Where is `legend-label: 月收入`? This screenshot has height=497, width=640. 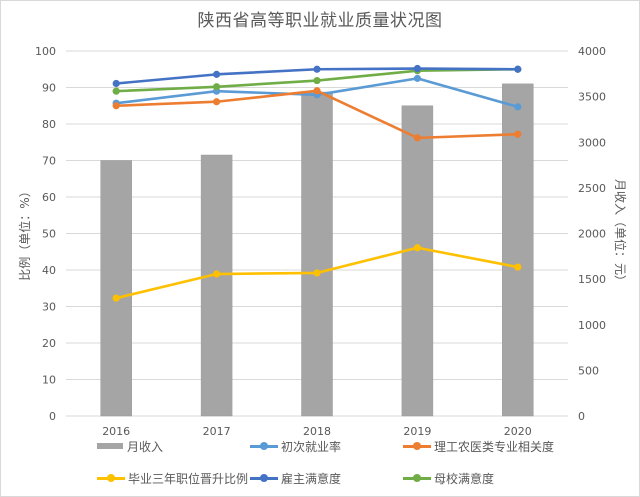 legend-label: 月收入 is located at coordinates (145, 446).